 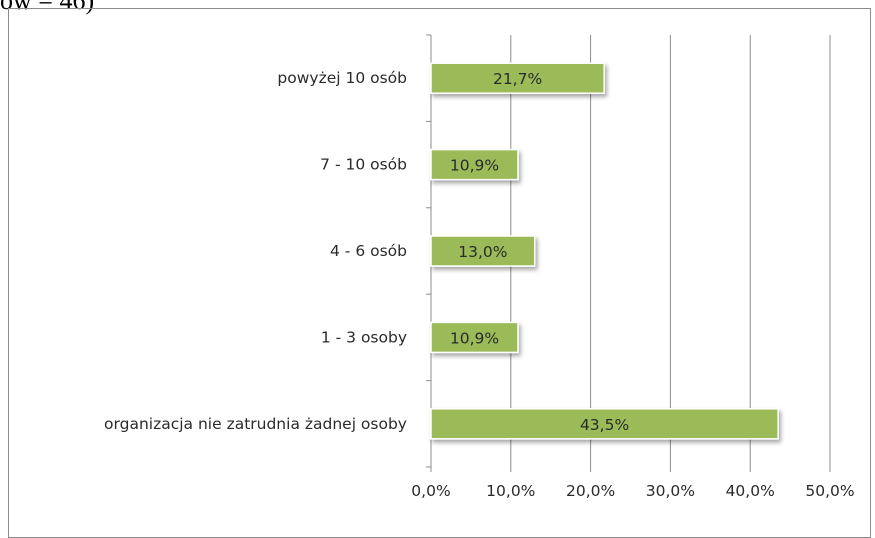 I want to click on category-label: 4 - 6 osób, so click(x=368, y=251).